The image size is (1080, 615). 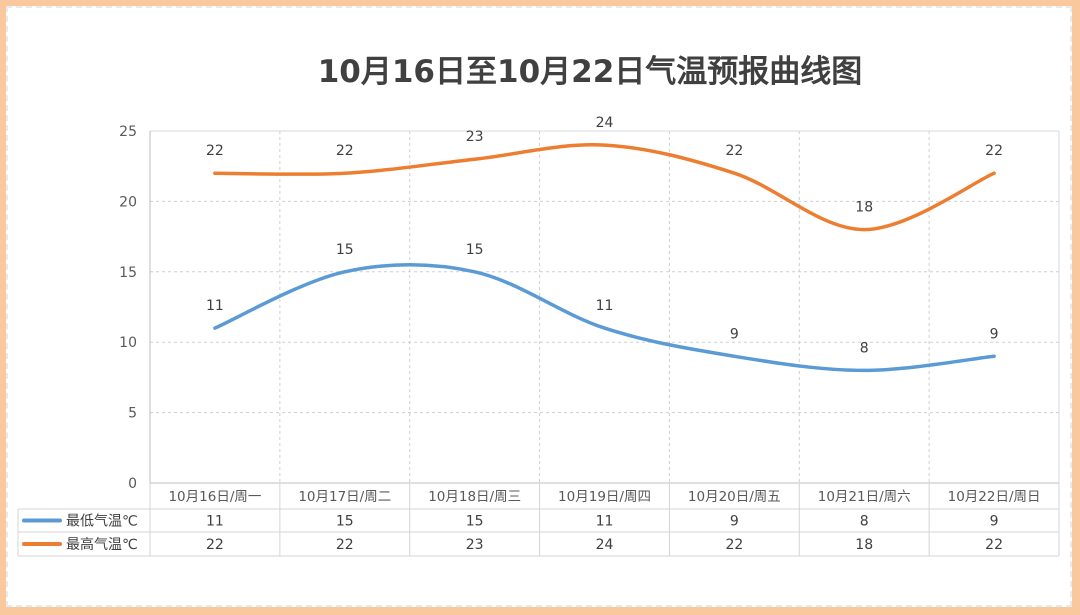 What do you see at coordinates (132, 484) in the screenshot?
I see `y-tick-label: 0` at bounding box center [132, 484].